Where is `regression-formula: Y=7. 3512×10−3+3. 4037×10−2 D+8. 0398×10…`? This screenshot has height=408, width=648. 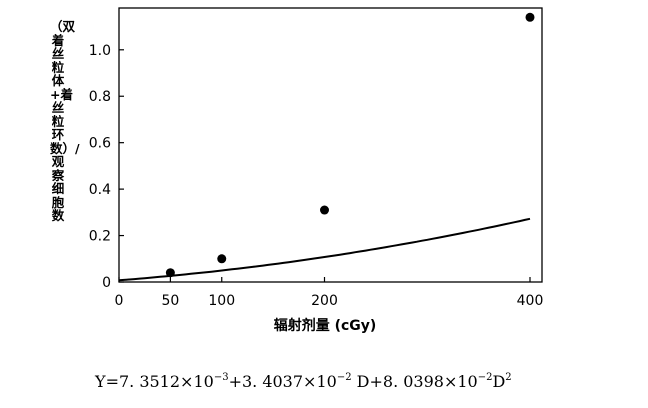
regression-formula: Y=7. 3512×10−3+3. 4037×10−2 D+8. 0398×10… is located at coordinates (303, 381).